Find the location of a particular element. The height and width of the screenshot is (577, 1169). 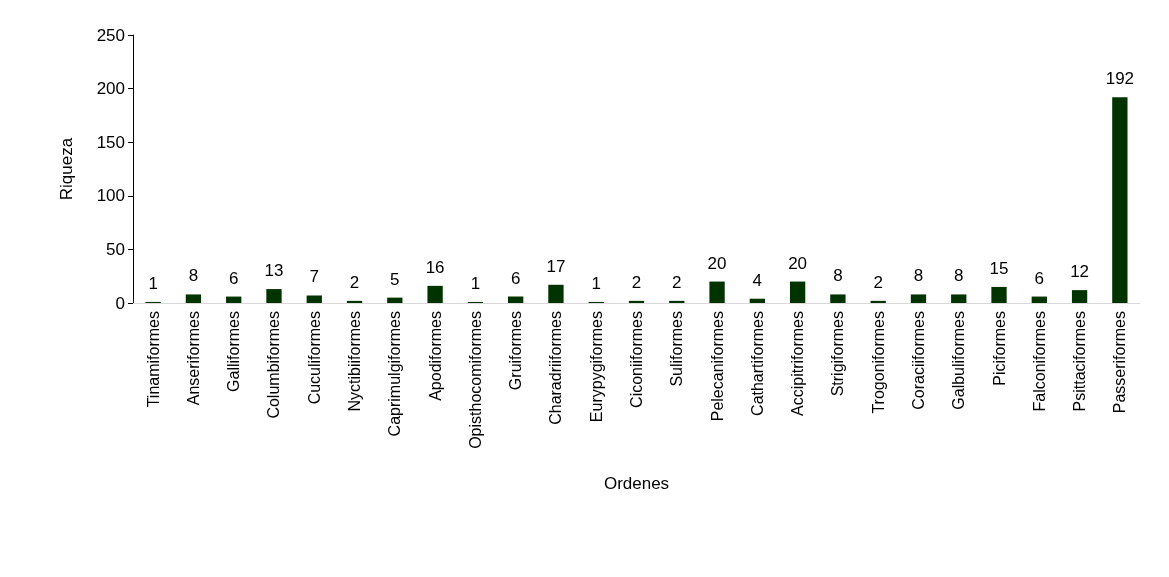

data-label: 15 is located at coordinates (999, 268).